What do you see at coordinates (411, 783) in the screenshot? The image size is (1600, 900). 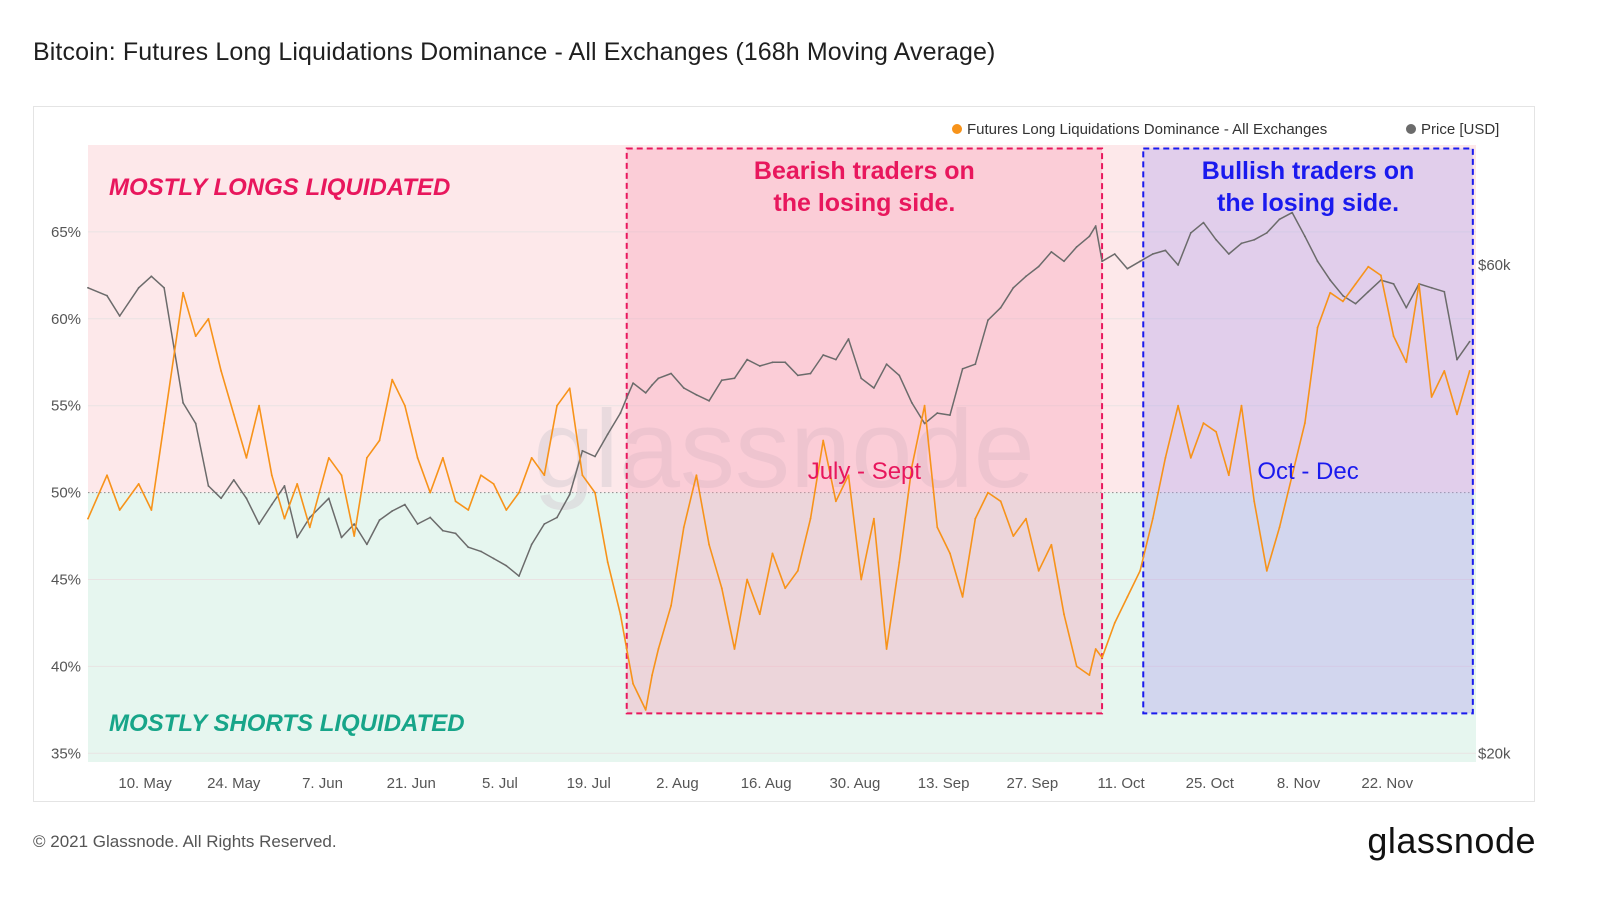 I see `x-tick-label: 21. Jun` at bounding box center [411, 783].